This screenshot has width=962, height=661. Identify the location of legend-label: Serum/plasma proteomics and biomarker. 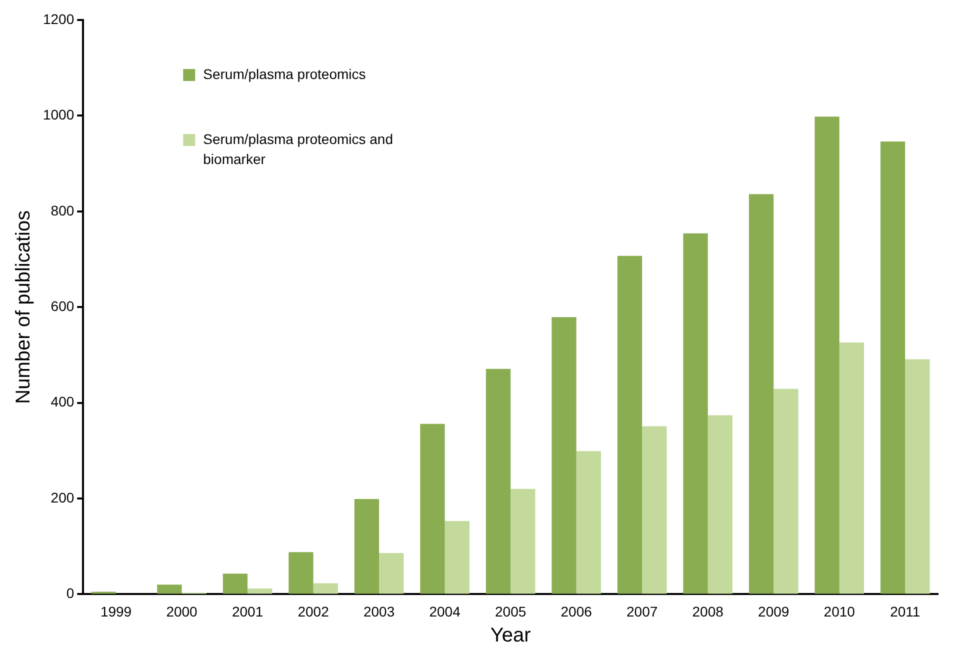
(298, 148).